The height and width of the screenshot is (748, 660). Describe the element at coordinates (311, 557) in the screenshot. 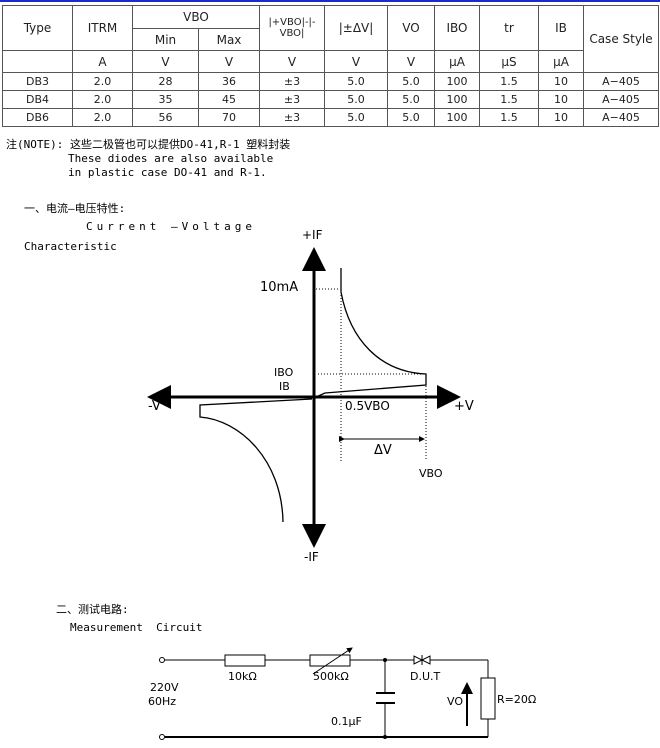

I see `label-minus-if: -IF` at that location.